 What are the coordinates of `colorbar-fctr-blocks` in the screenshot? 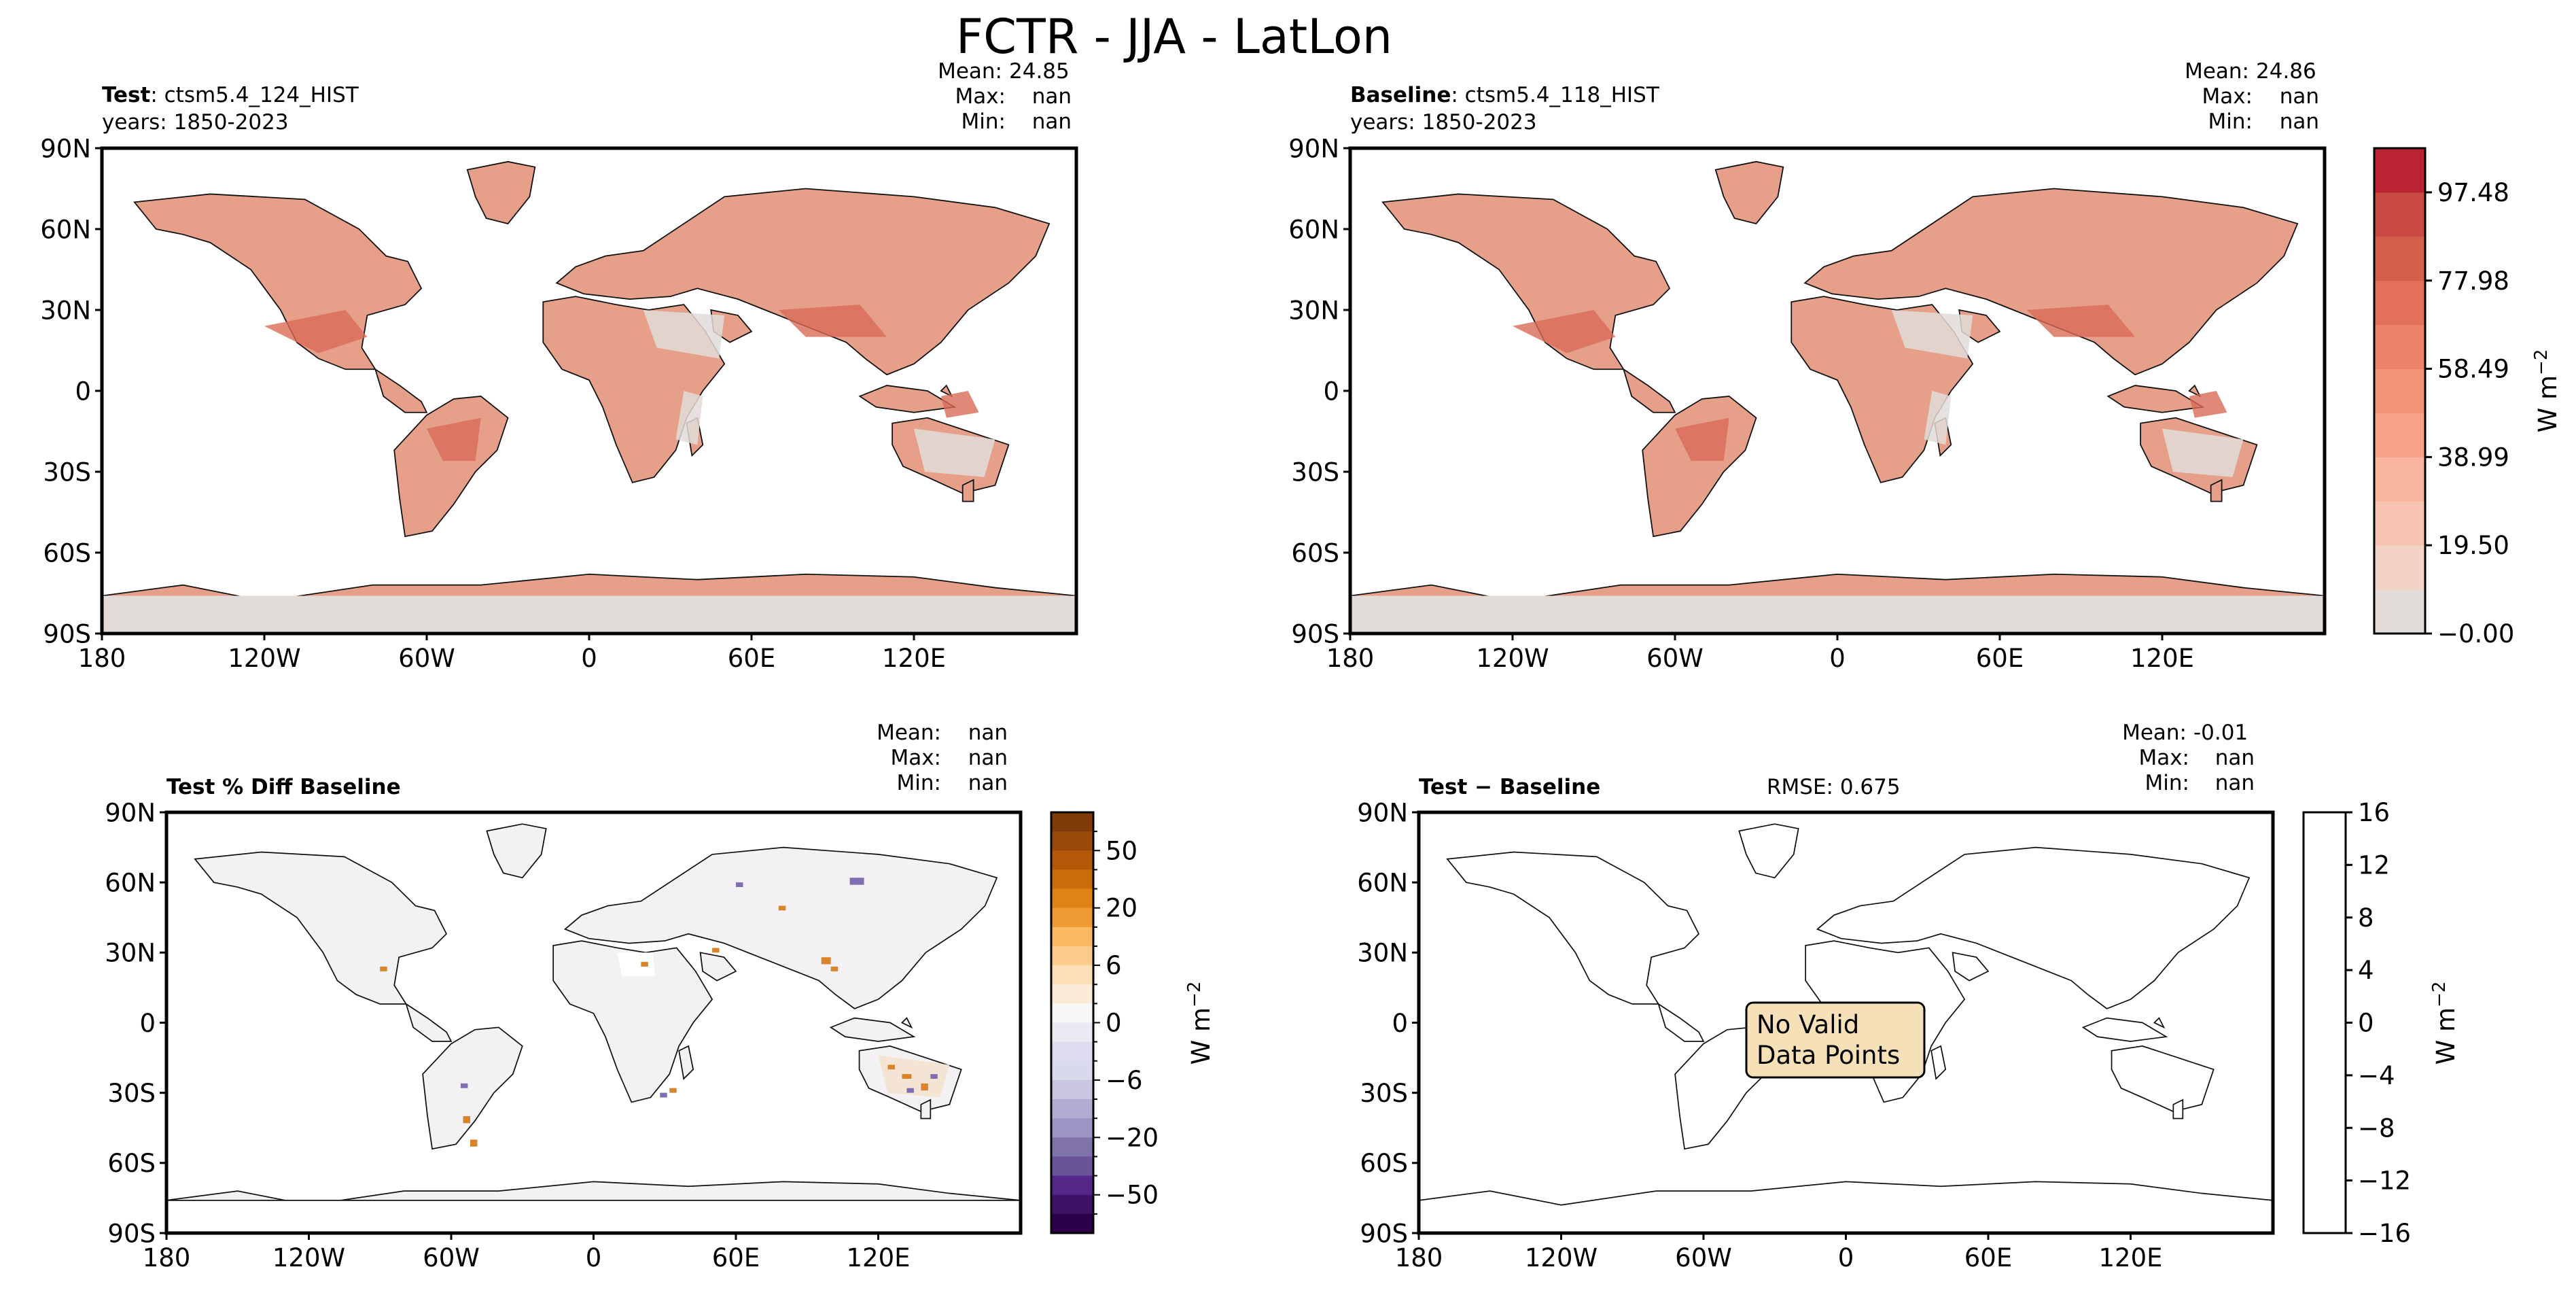 It's located at (2399, 391).